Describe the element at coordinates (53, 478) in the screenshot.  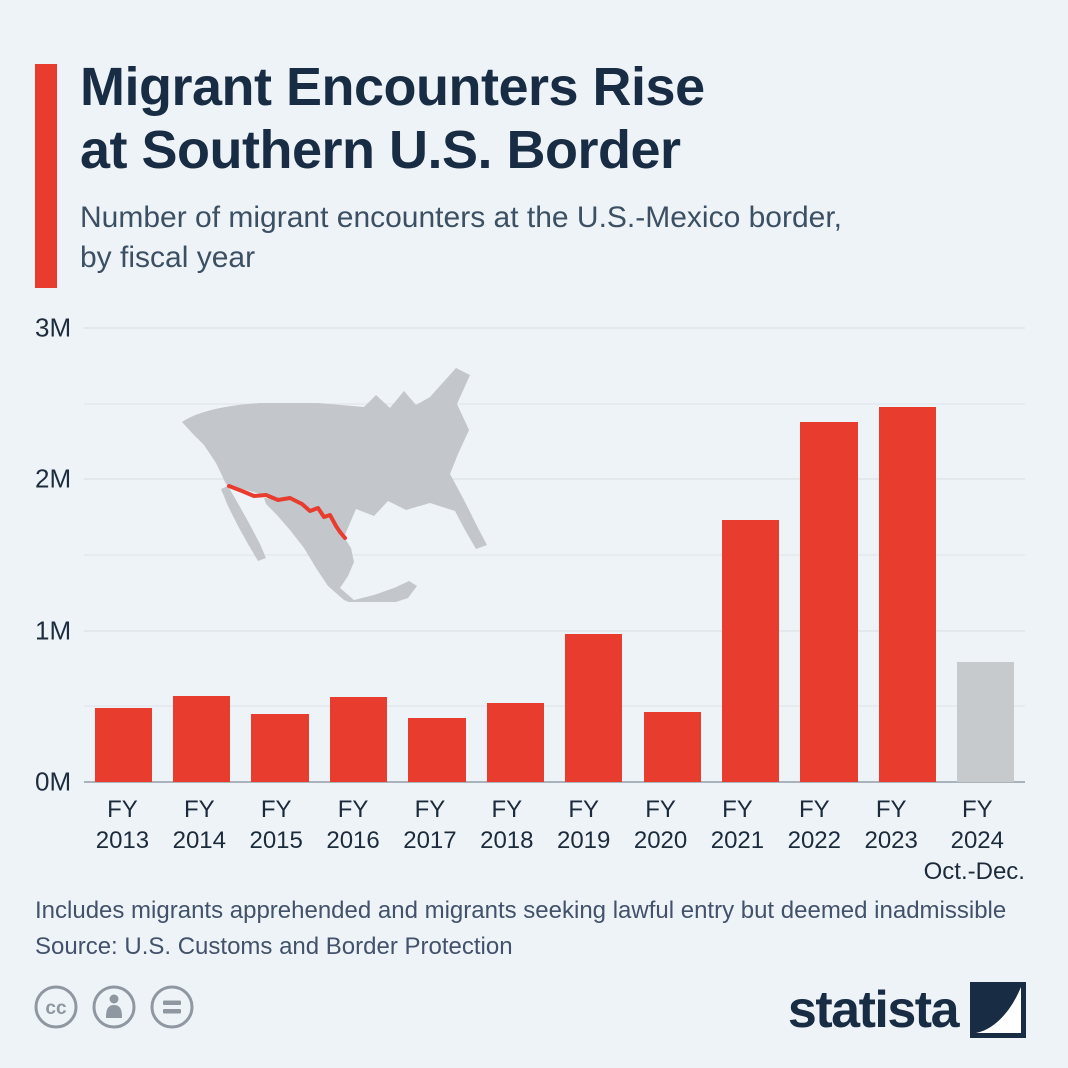
I see `y-tick-label: 2M` at that location.